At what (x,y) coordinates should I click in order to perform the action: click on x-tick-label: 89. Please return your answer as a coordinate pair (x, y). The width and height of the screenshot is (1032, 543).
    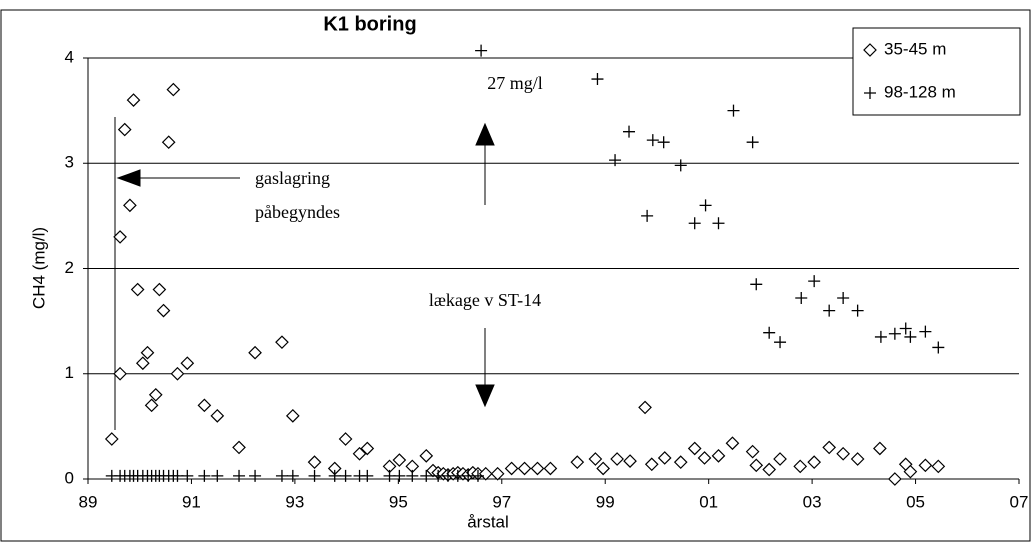
    Looking at the image, I should click on (88, 501).